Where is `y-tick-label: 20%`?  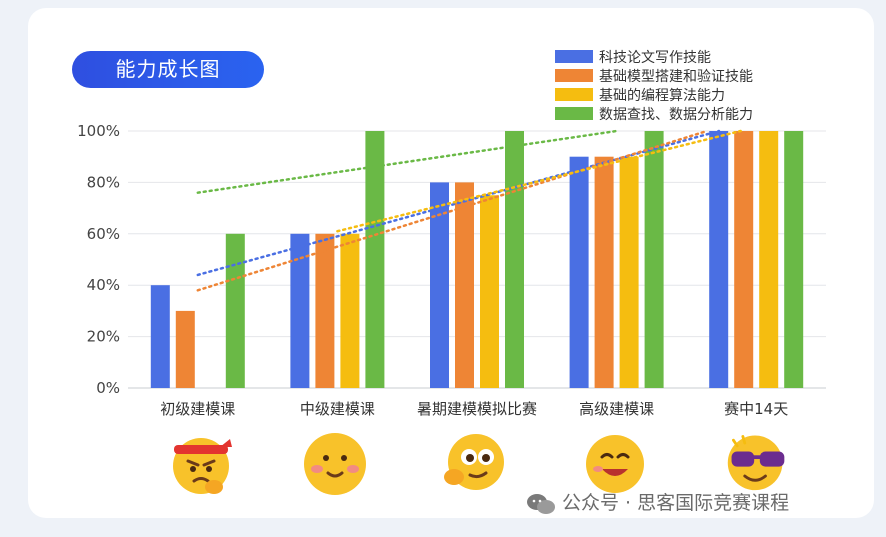
y-tick-label: 20% is located at coordinates (103, 337).